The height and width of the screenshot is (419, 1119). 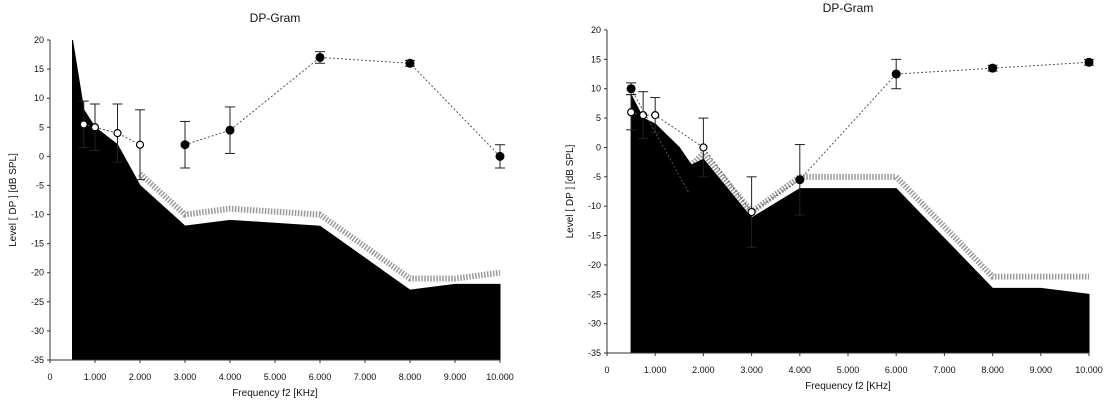 What do you see at coordinates (319, 226) in the screenshot?
I see `noise-floor-upper-band` at bounding box center [319, 226].